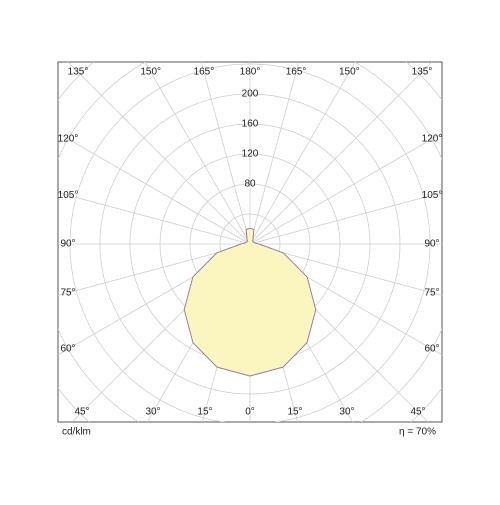 The image size is (500, 505). What do you see at coordinates (76, 432) in the screenshot?
I see `unit-label: cd/klm` at bounding box center [76, 432].